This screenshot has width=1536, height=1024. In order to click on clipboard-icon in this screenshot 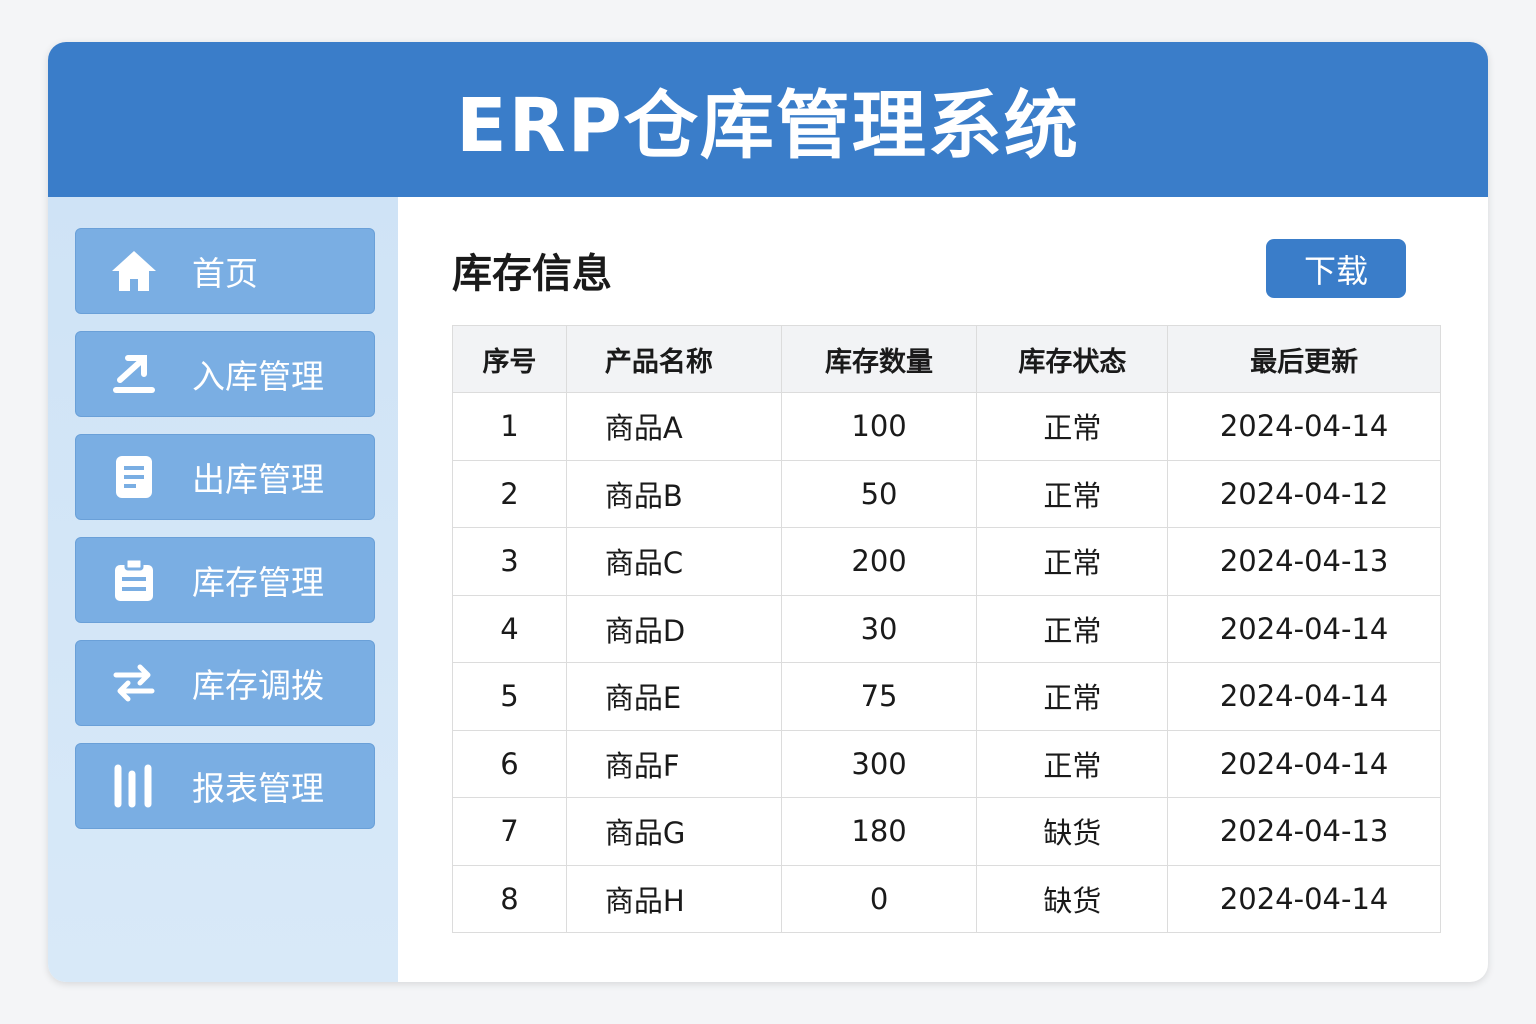, I will do `click(134, 580)`.